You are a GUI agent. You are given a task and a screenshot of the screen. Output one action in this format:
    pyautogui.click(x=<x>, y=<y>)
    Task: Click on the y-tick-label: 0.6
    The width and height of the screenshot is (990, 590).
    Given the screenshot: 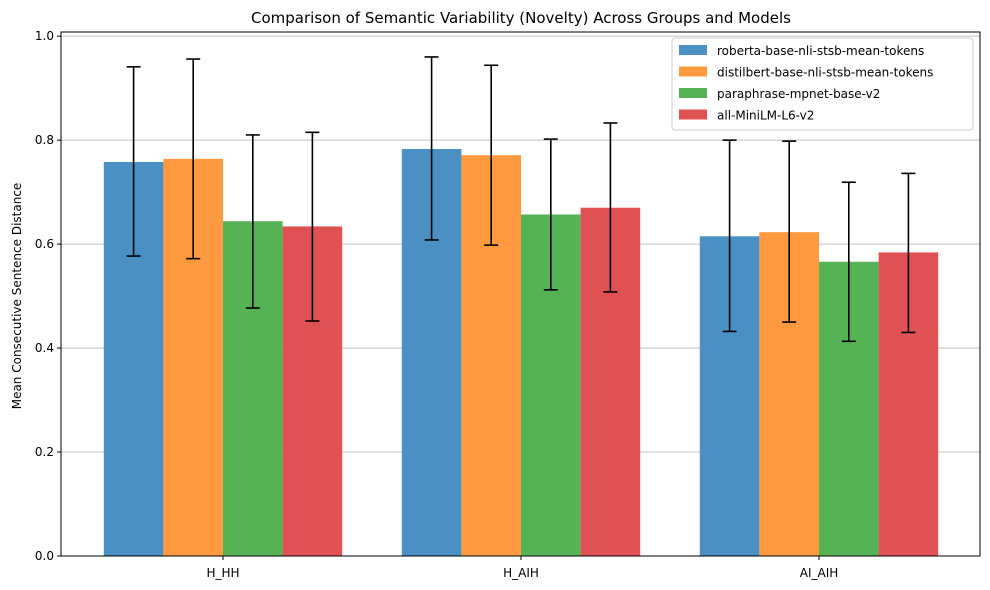 What is the action you would take?
    pyautogui.click(x=44, y=244)
    